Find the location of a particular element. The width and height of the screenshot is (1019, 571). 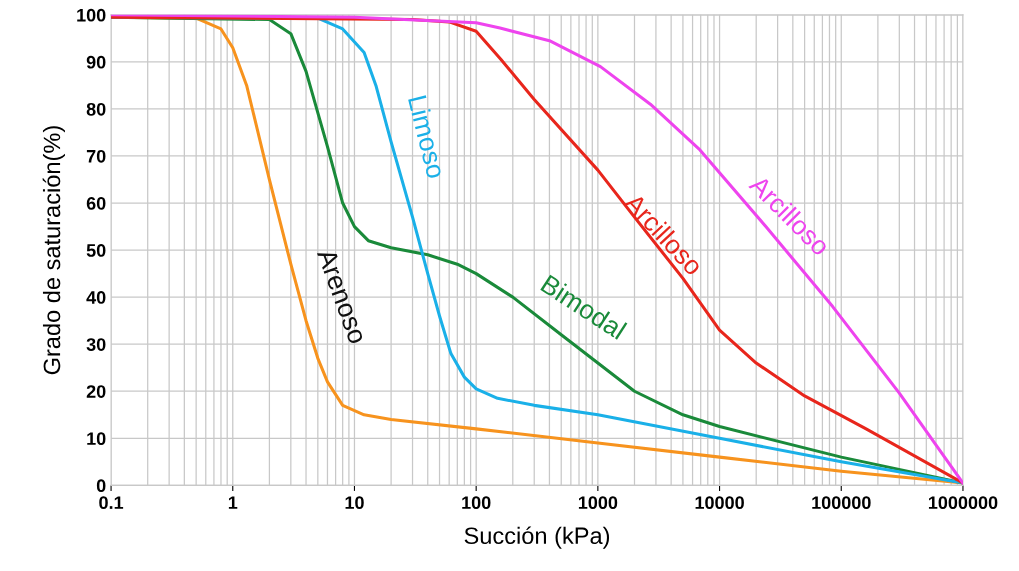

x-tick-label: 100000 is located at coordinates (841, 503).